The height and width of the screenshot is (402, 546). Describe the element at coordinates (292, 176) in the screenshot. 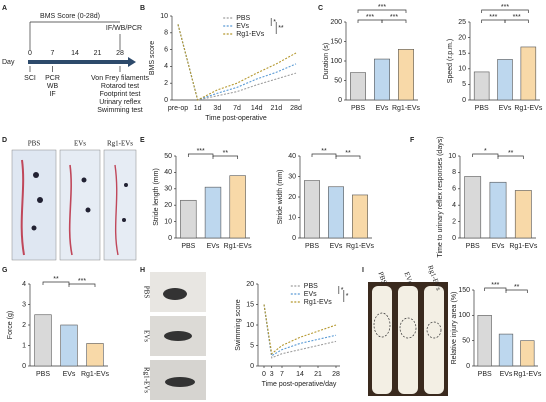

I see `y-tick-label: 30` at that location.